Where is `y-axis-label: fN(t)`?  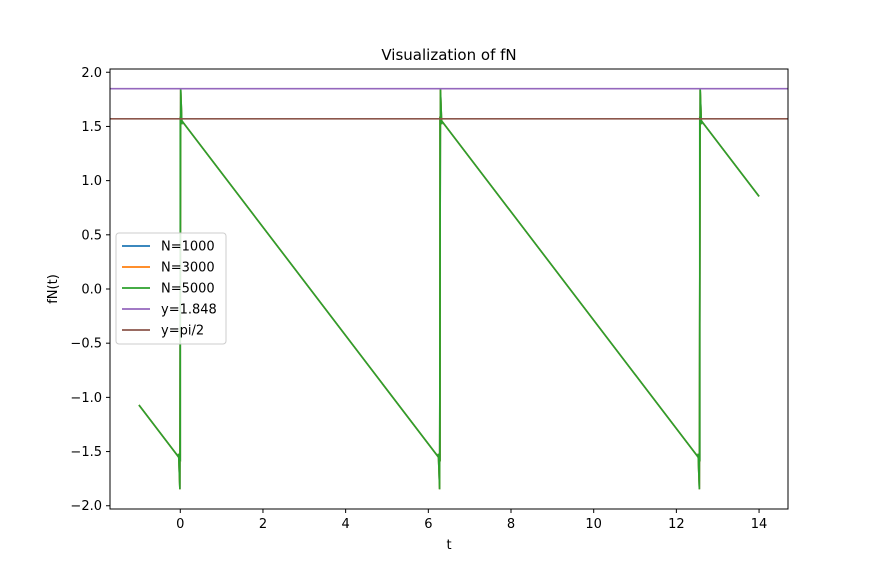
y-axis-label: fN(t) is located at coordinates (53, 289).